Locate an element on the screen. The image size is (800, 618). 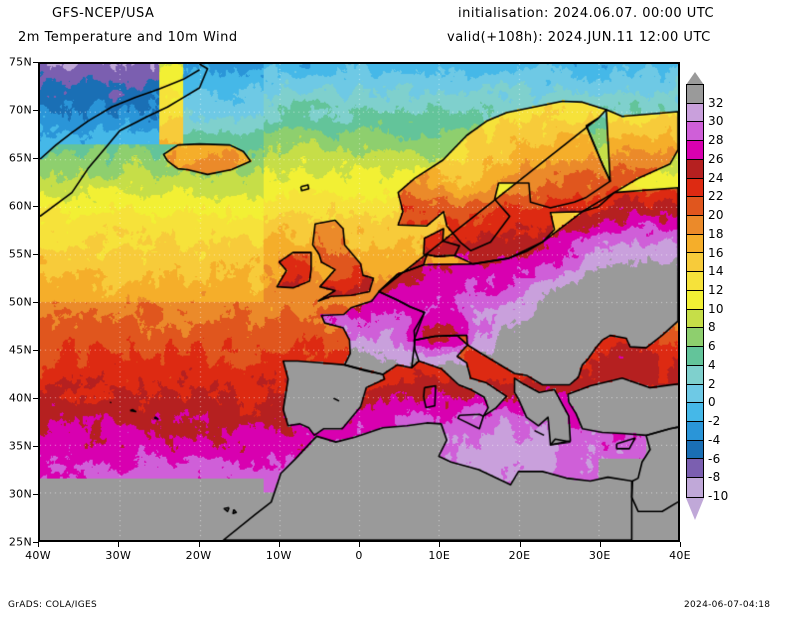
colorbar-tick-label: 18 is located at coordinates (716, 233).